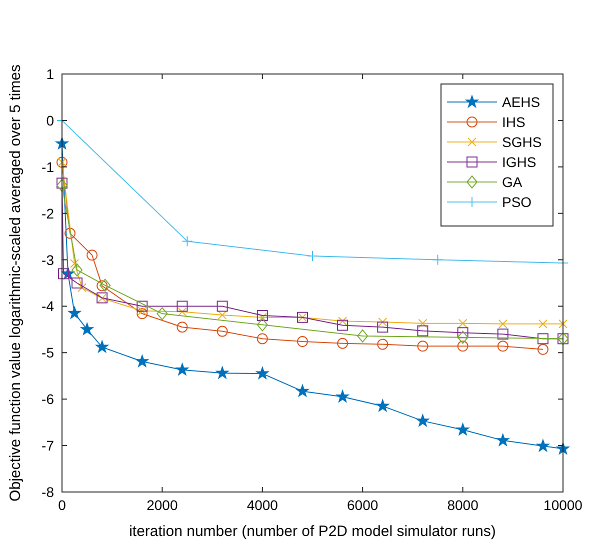 This screenshot has height=557, width=599. What do you see at coordinates (362, 505) in the screenshot?
I see `x-tick-label: 6000` at bounding box center [362, 505].